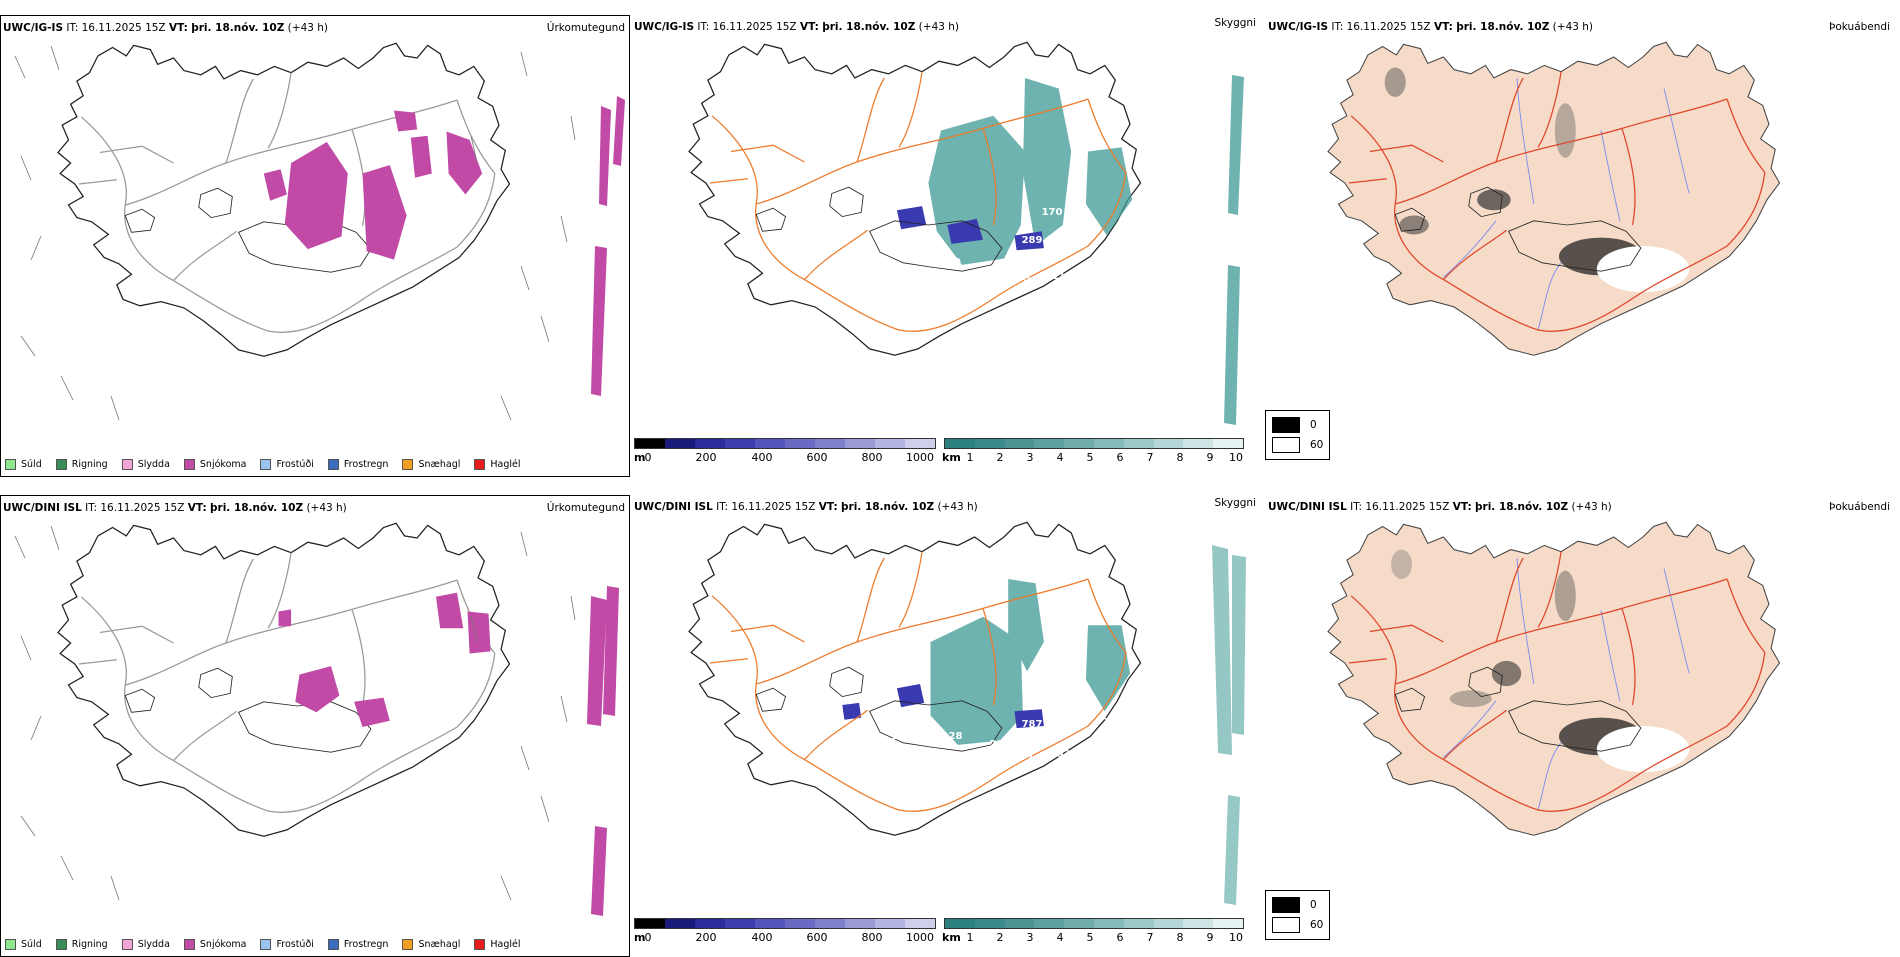  What do you see at coordinates (954, 262) in the screenshot?
I see `vis-value: 99` at bounding box center [954, 262].